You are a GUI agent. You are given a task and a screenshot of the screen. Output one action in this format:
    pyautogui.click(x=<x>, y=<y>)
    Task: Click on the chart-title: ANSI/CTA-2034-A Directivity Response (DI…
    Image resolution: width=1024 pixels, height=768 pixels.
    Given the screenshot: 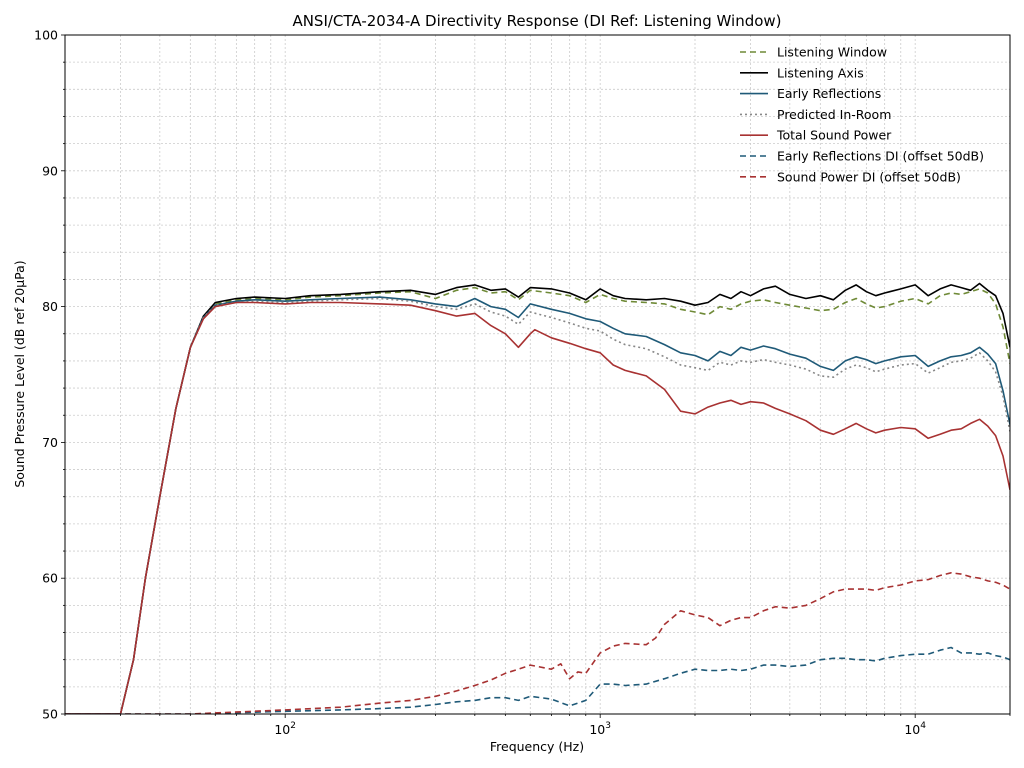 What is the action you would take?
    pyautogui.click(x=536, y=21)
    